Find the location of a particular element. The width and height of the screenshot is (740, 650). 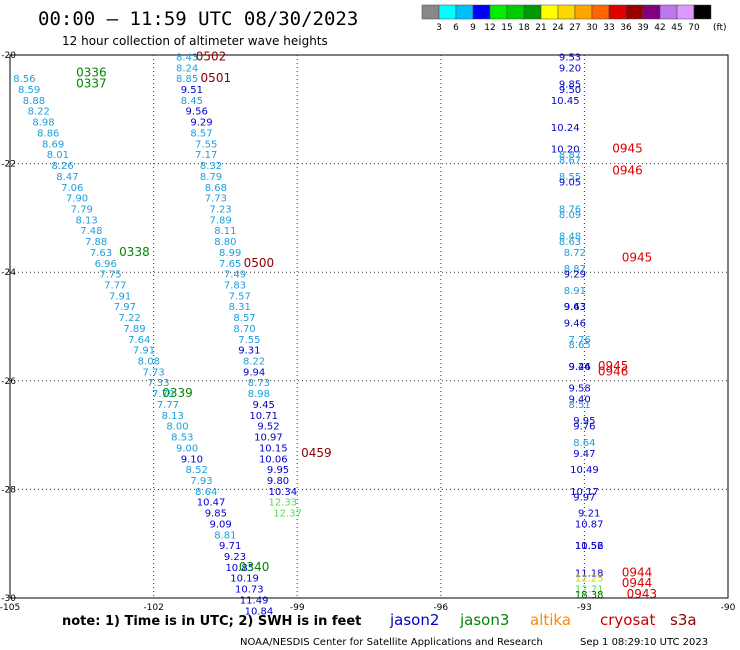

wave-height-value: 9.53 is located at coordinates (570, 57).